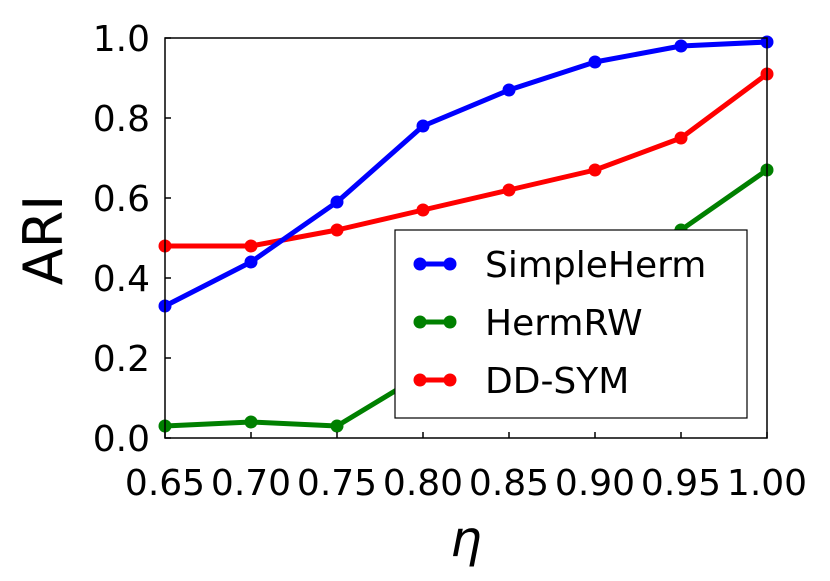 This screenshot has width=830, height=581. What do you see at coordinates (337, 483) in the screenshot?
I see `x-tick-label: 0.75` at bounding box center [337, 483].